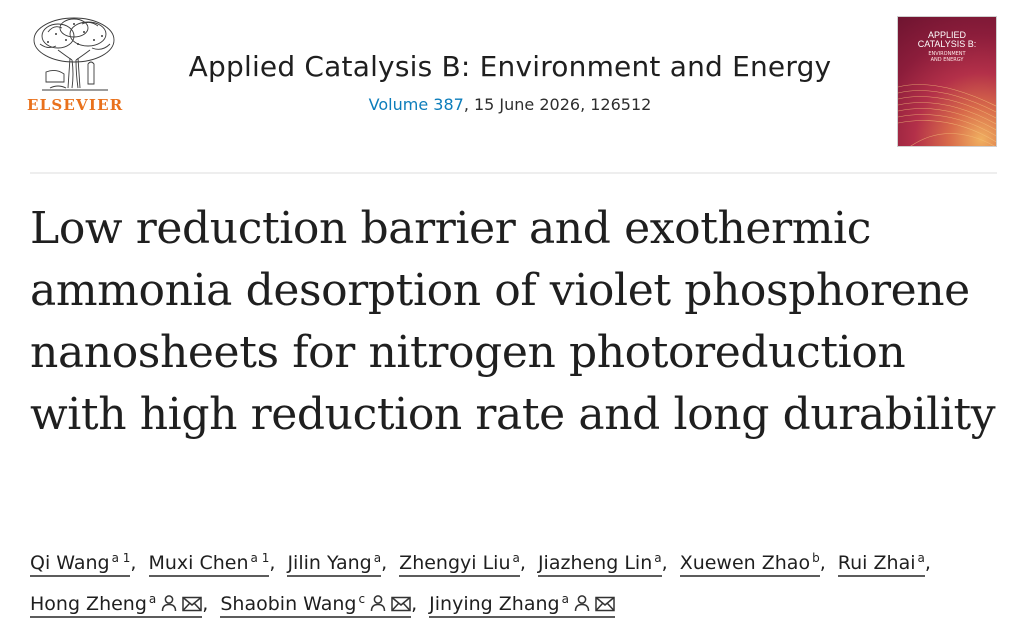  What do you see at coordinates (947, 115) in the screenshot?
I see `cover-wave-pattern` at bounding box center [947, 115].